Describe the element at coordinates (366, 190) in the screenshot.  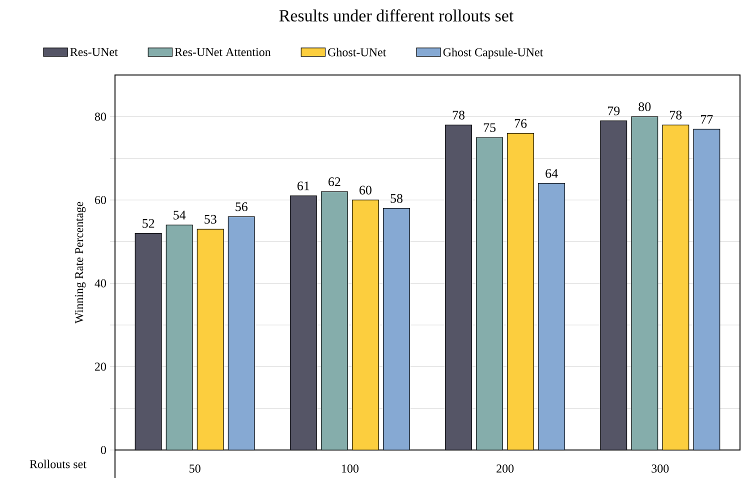
I see `data-label: 60` at that location.